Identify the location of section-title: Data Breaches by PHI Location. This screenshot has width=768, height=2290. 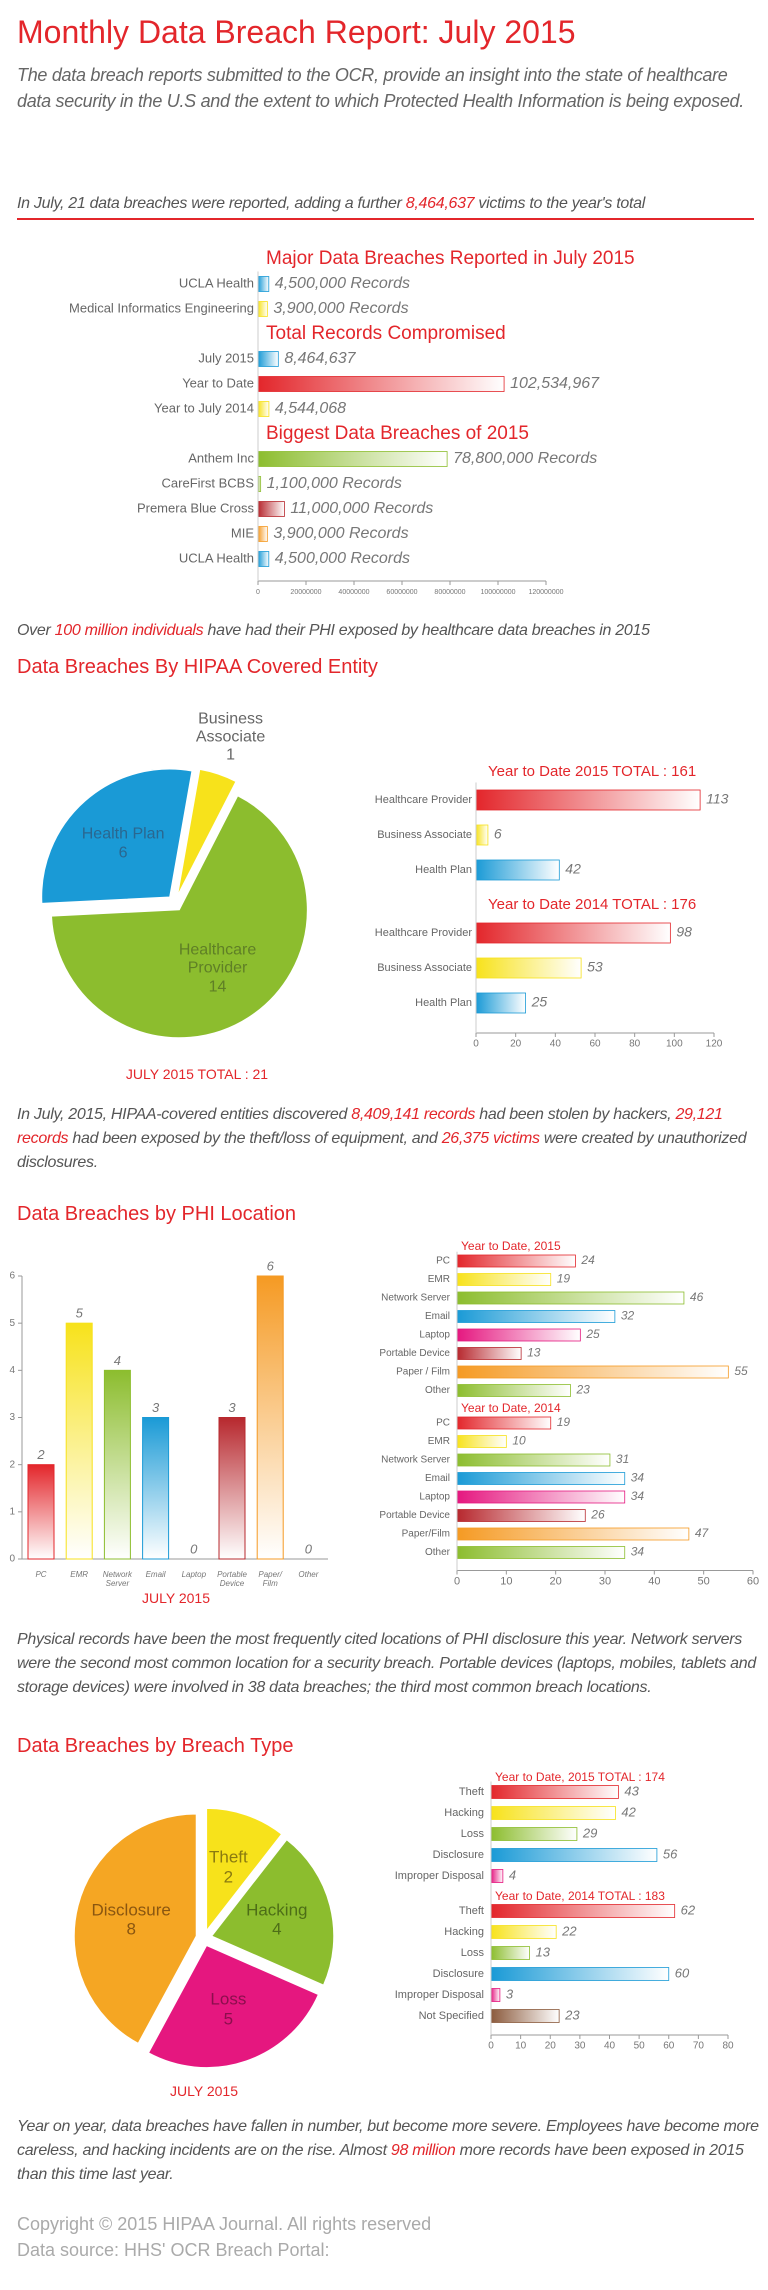
(157, 1214).